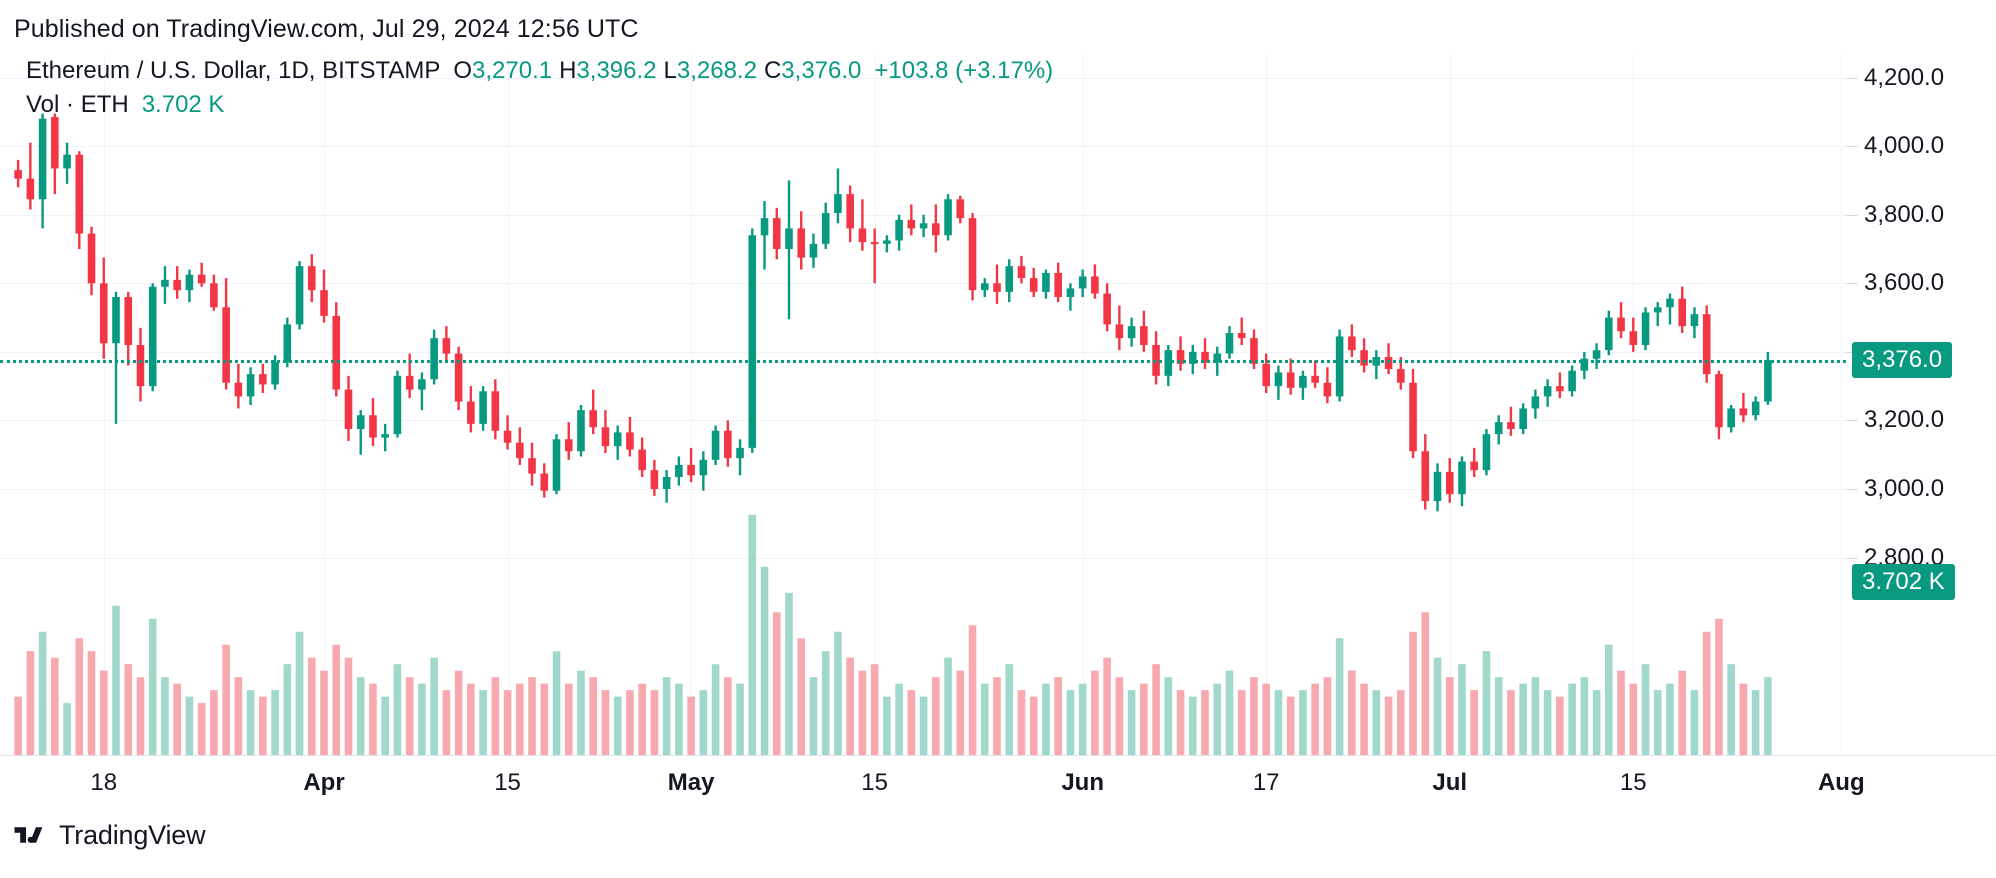  I want to click on time-tick-month: Jun, so click(1082, 782).